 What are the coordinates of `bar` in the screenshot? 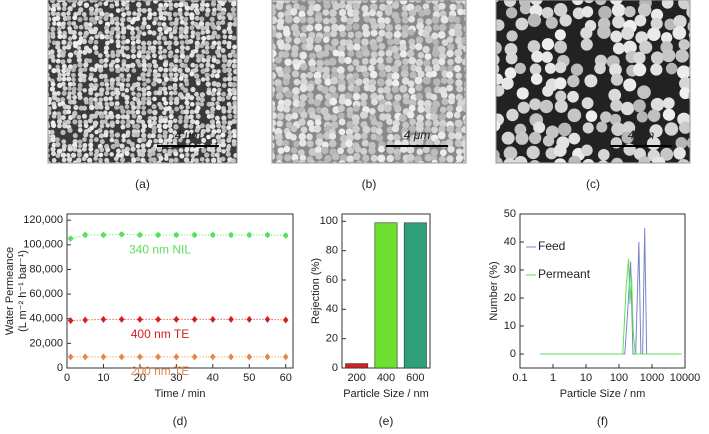 It's located at (415, 295).